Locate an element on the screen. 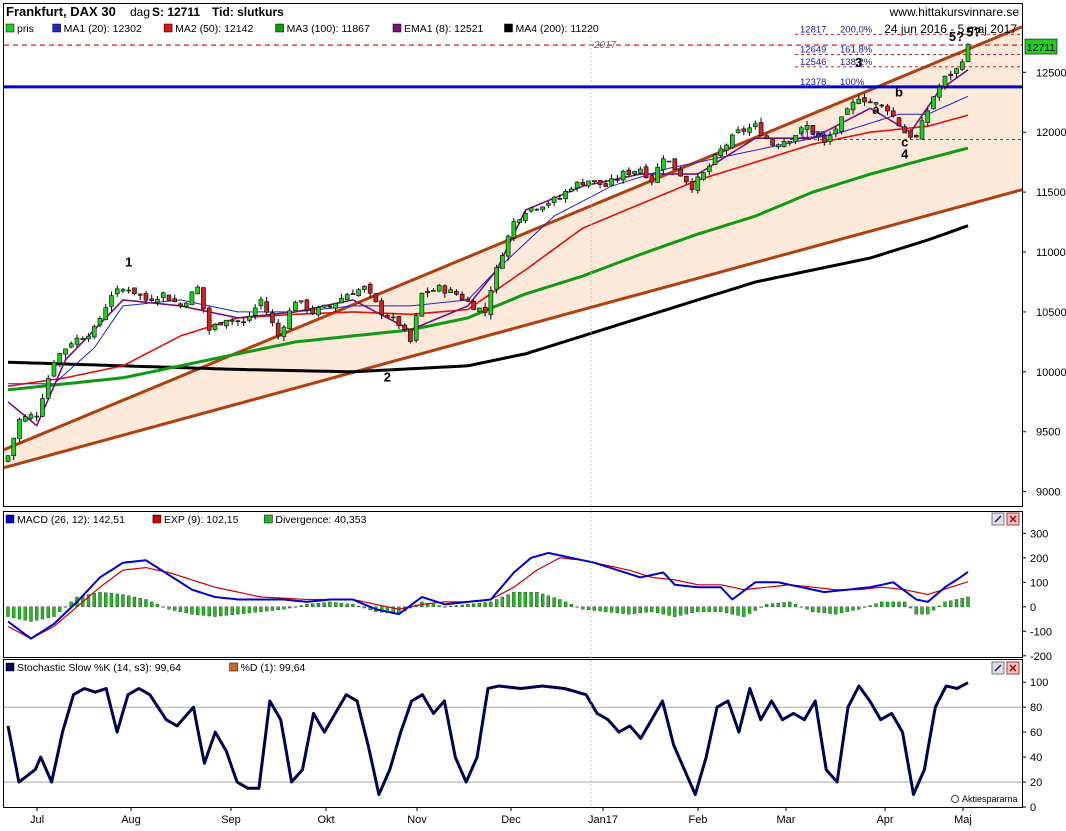 This screenshot has height=831, width=1066. y-tick-label: 12000 is located at coordinates (1051, 133).